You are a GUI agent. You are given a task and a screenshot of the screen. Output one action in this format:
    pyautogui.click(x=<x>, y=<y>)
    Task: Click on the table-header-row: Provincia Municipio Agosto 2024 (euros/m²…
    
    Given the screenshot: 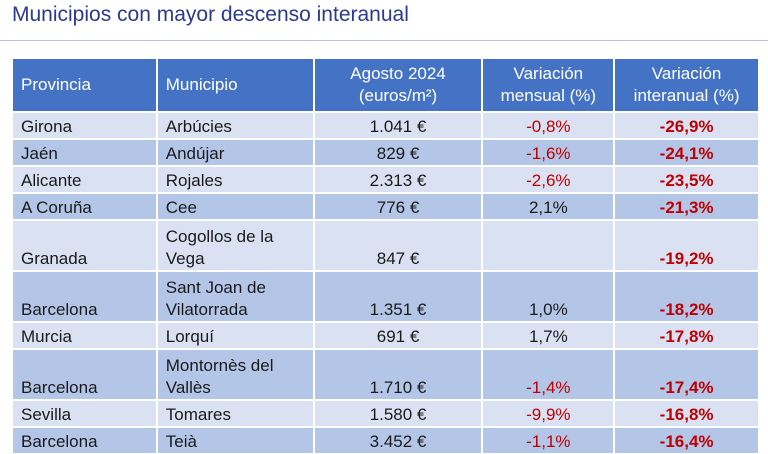 What is the action you would take?
    pyautogui.click(x=385, y=85)
    